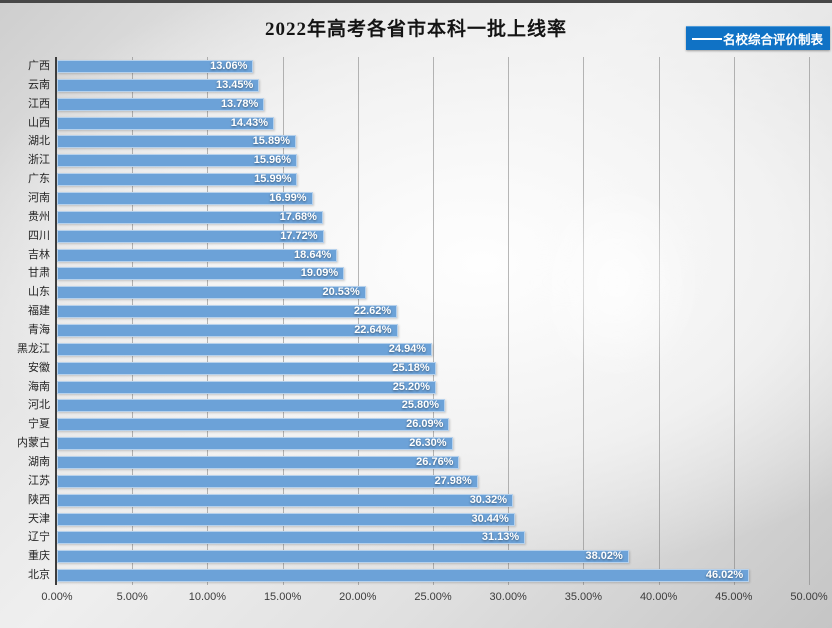 The image size is (832, 628). Describe the element at coordinates (453, 480) in the screenshot. I see `value-label: 27.98%` at that location.